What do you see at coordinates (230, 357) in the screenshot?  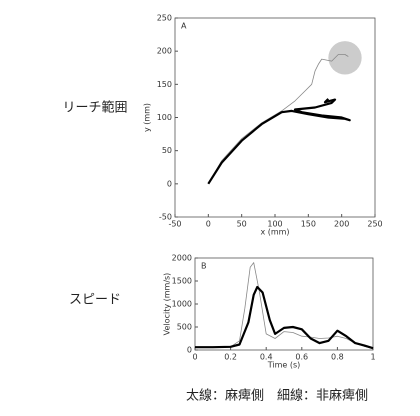 I see `x-tick-label: 0.2` at bounding box center [230, 357].